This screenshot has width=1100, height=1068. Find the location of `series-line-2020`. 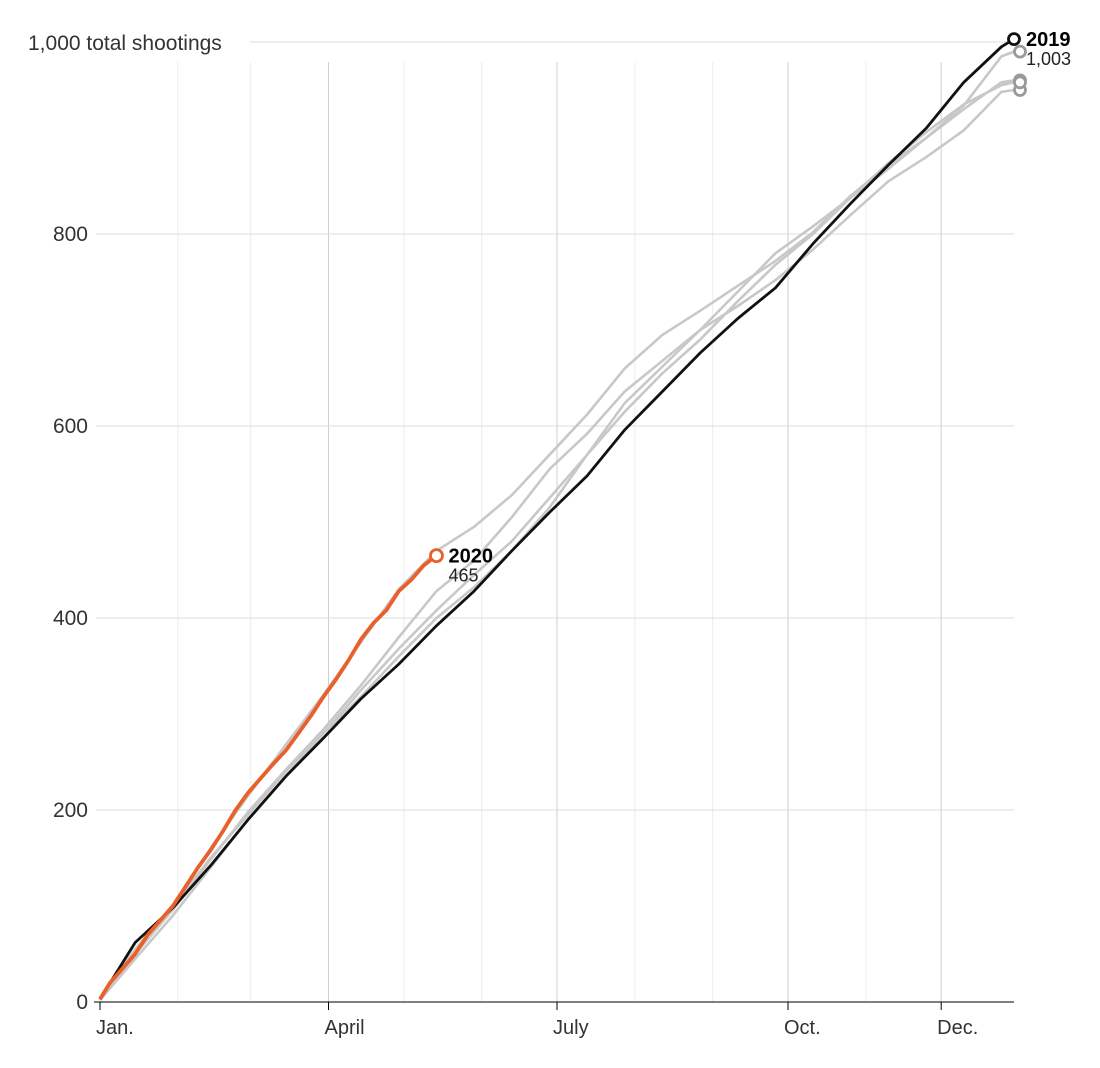

series-line-2020 is located at coordinates (268, 777).